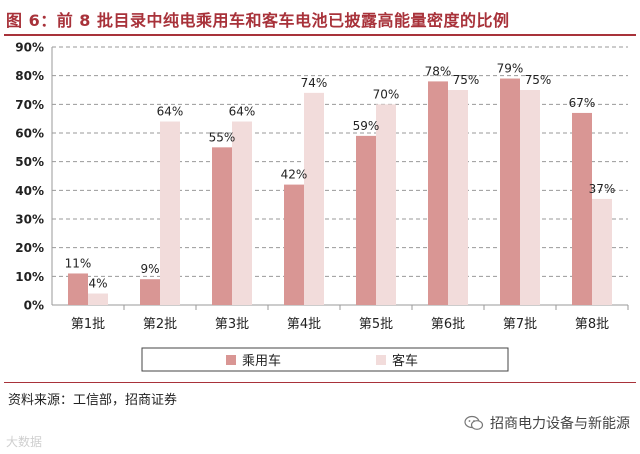  Describe the element at coordinates (320, 382) in the screenshot. I see `source-divider` at that location.